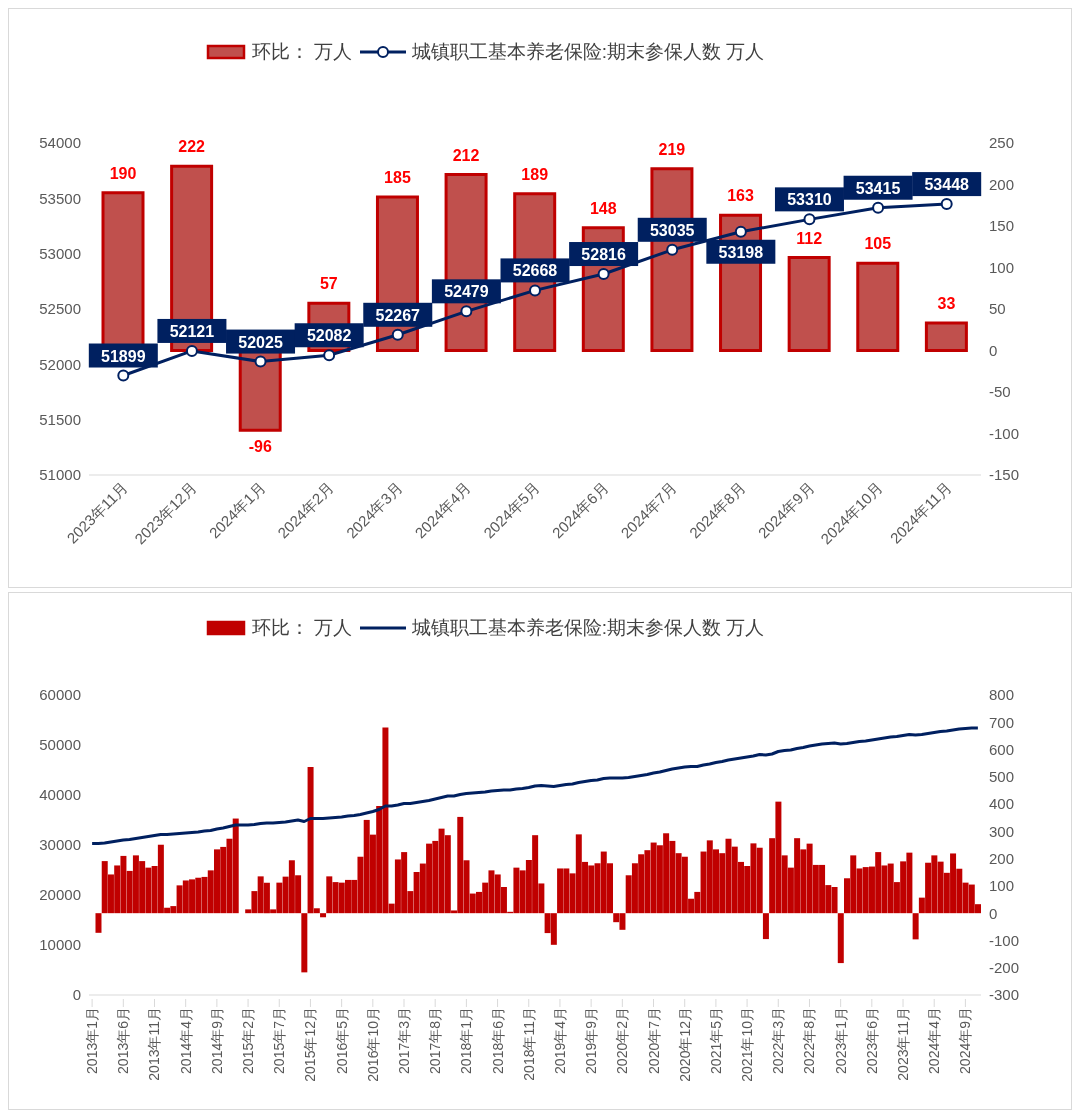 The width and height of the screenshot is (1080, 1116). I want to click on y-tick-label: 20000, so click(60, 895).